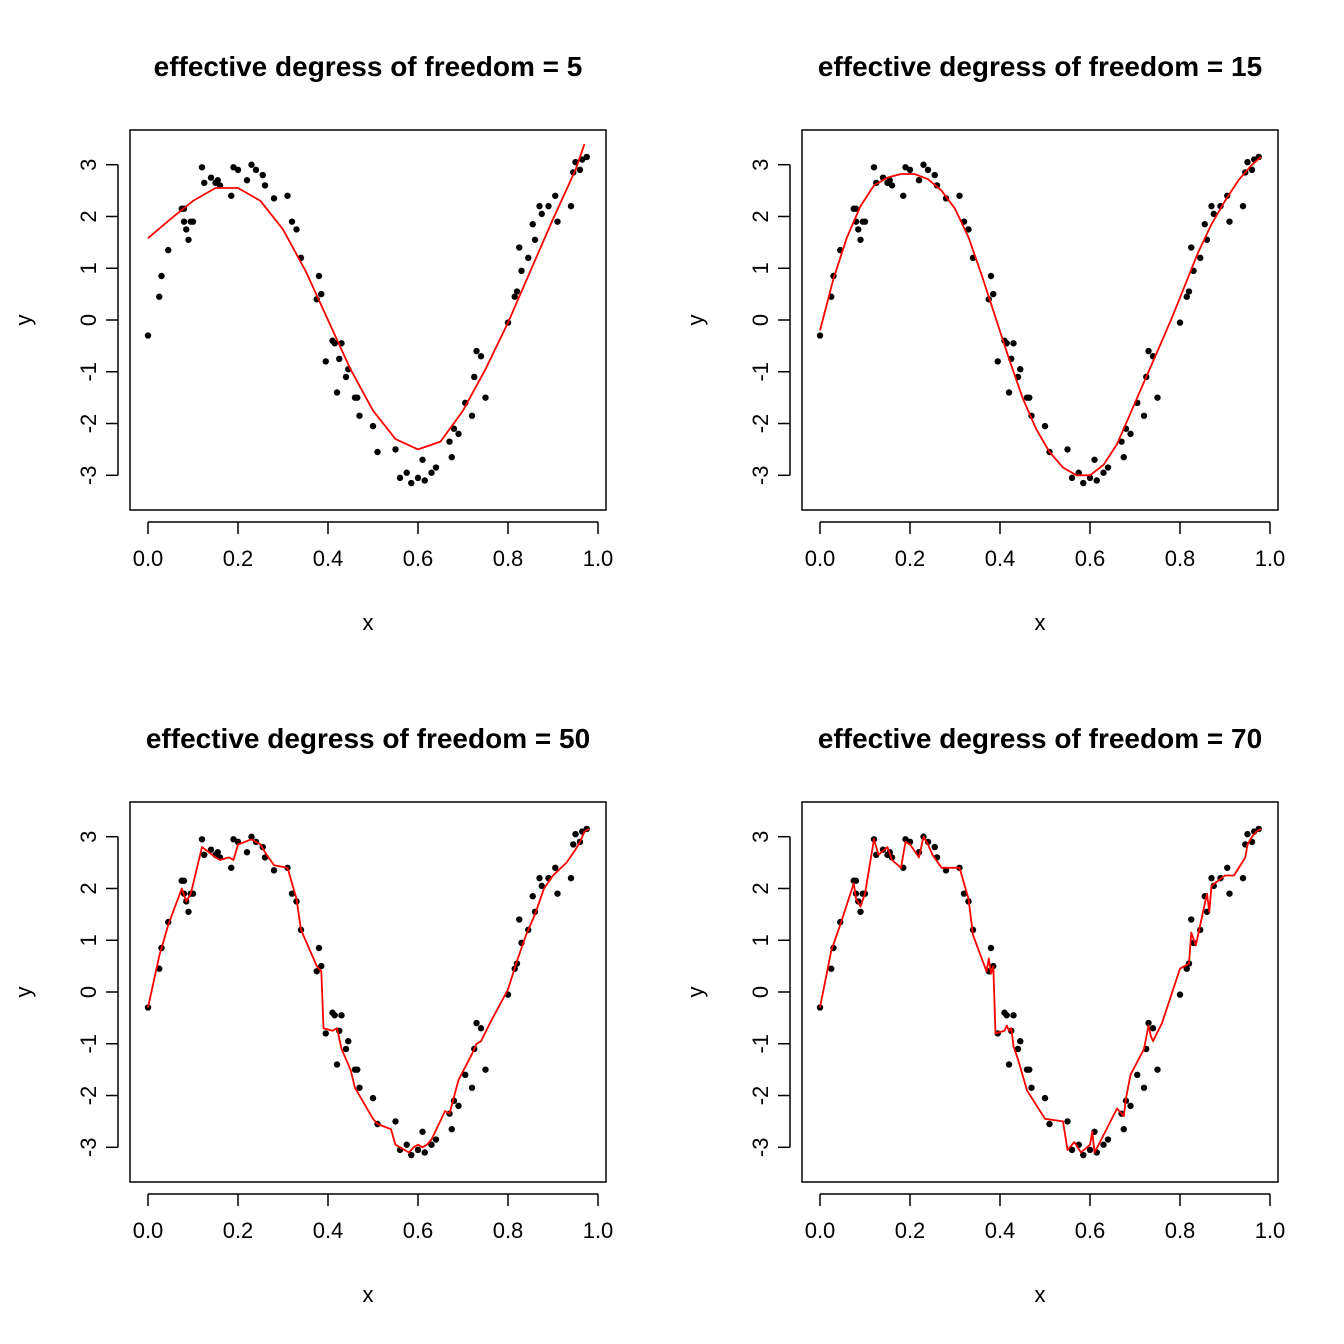  I want to click on y-tick-label: 1, so click(760, 940).